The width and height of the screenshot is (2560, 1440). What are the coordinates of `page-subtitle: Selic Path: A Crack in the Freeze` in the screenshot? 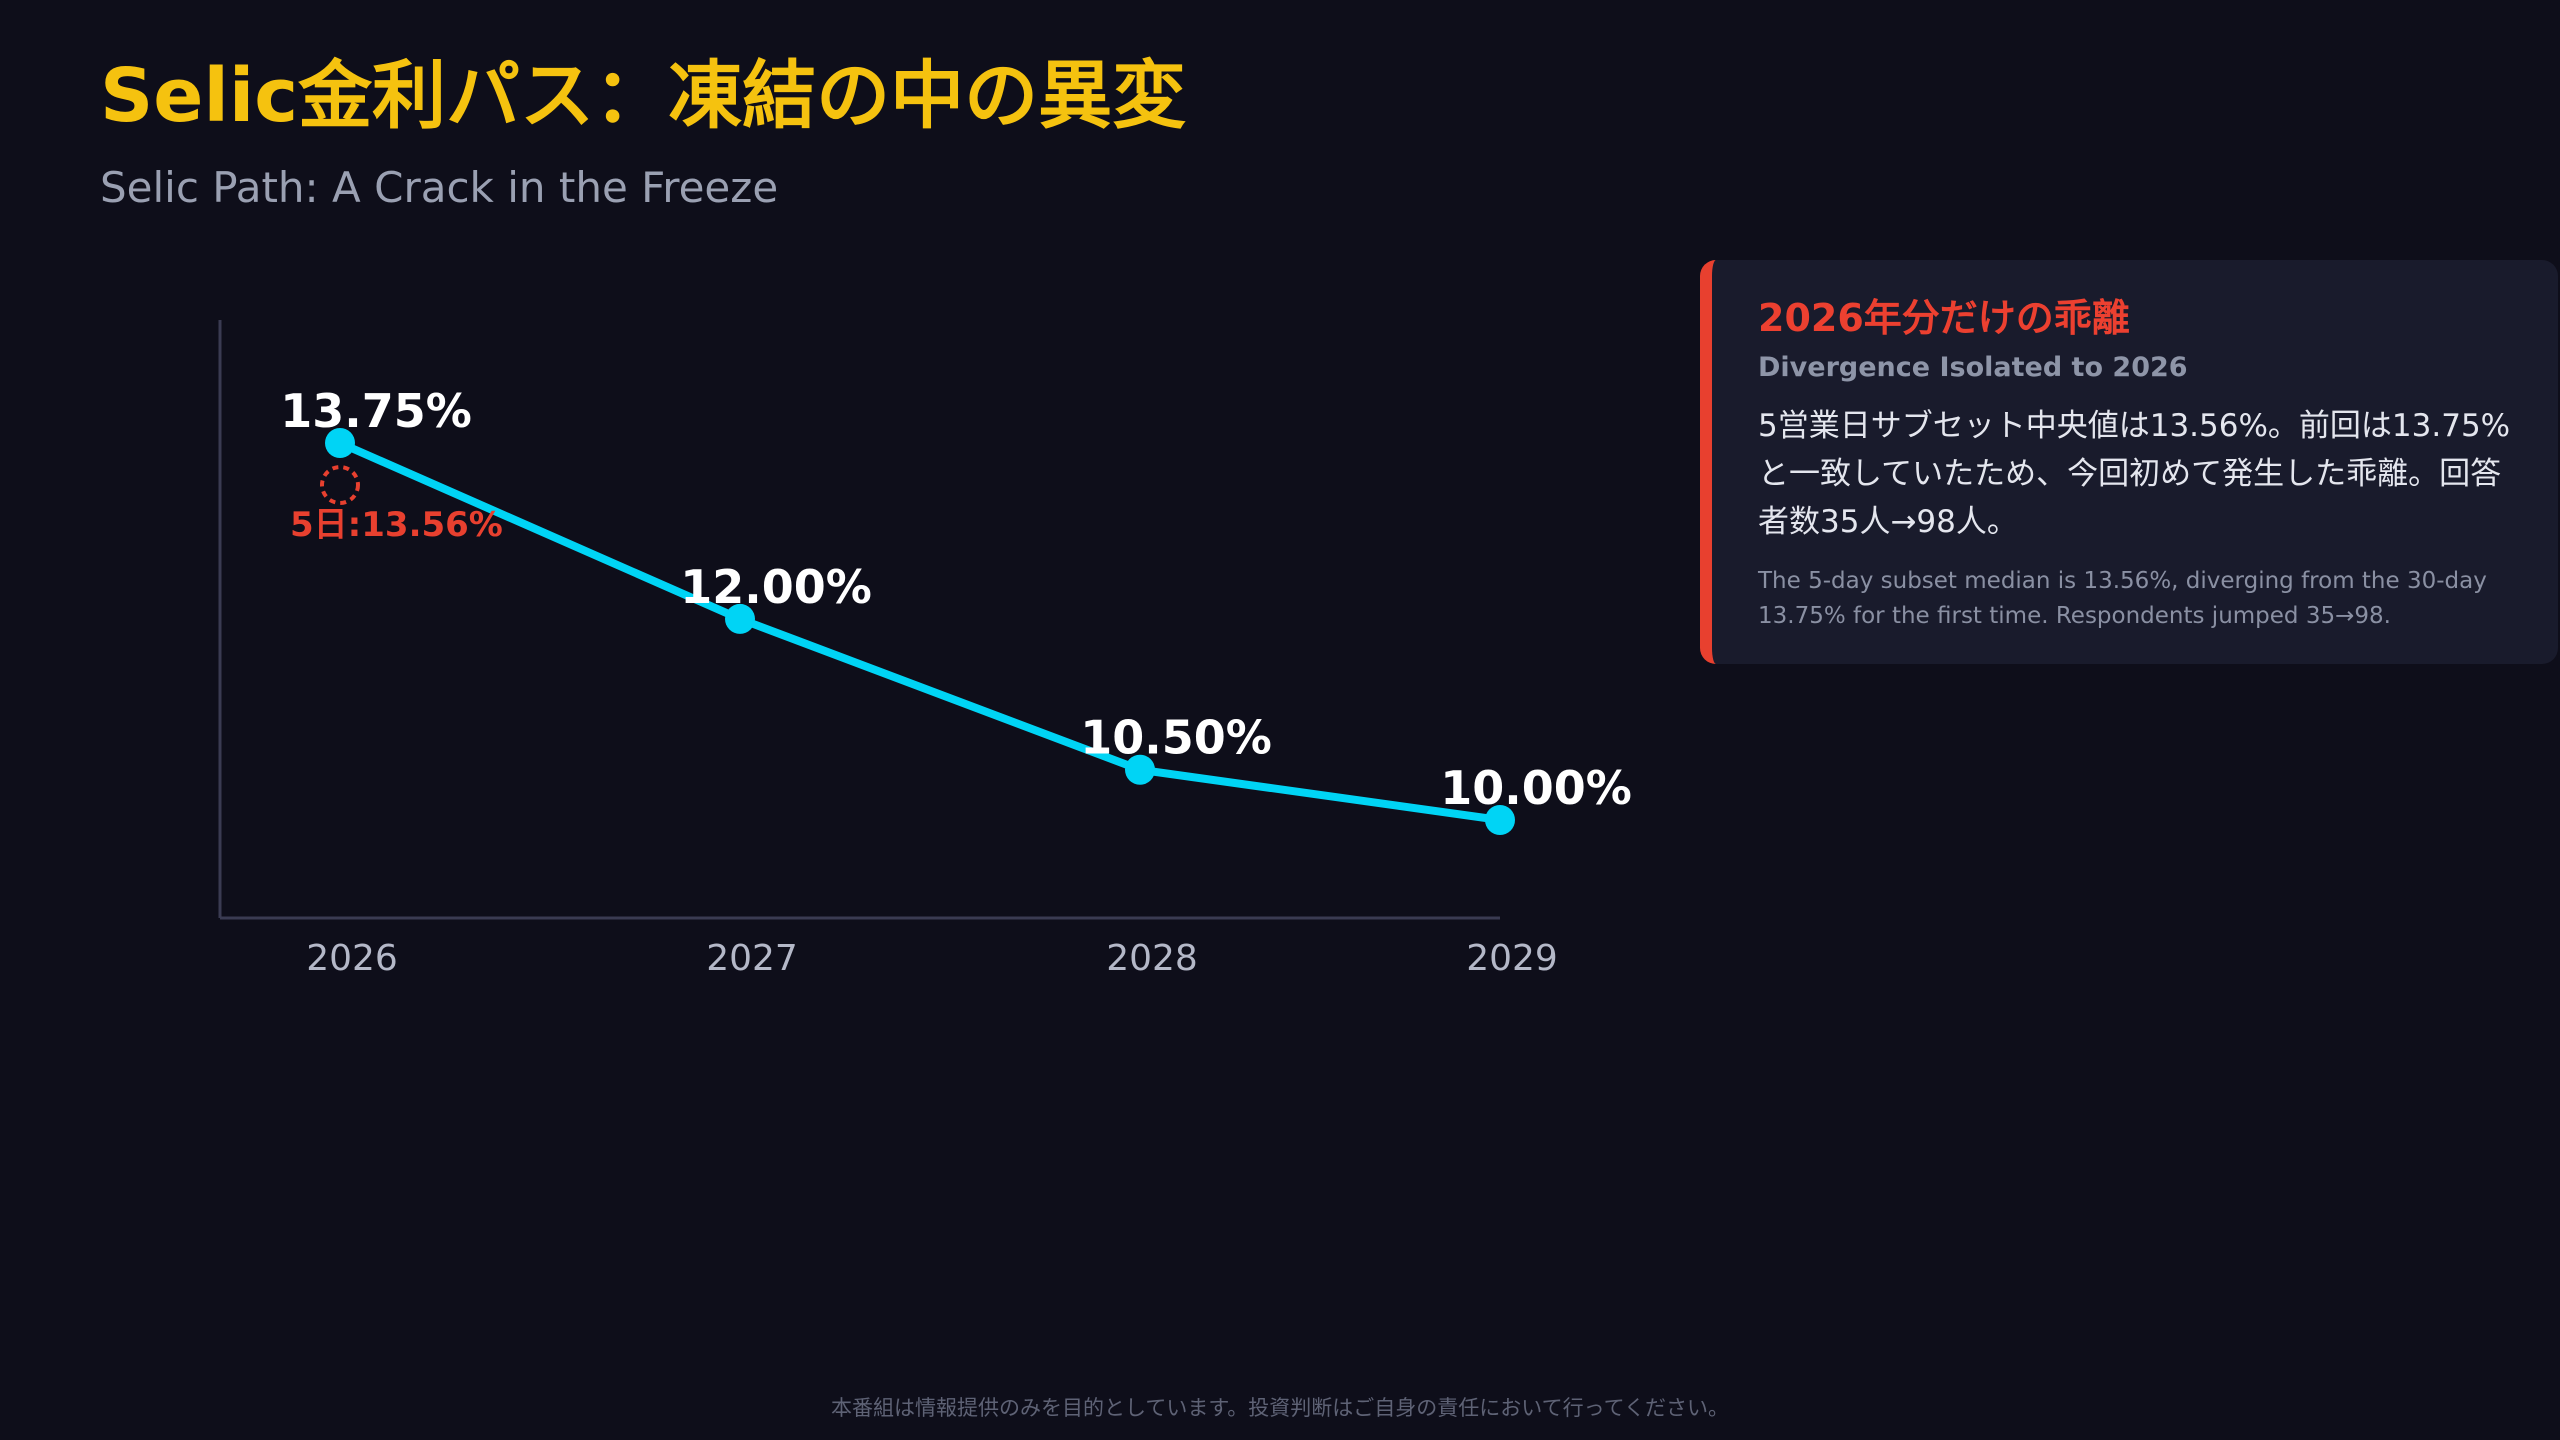 It's located at (439, 187).